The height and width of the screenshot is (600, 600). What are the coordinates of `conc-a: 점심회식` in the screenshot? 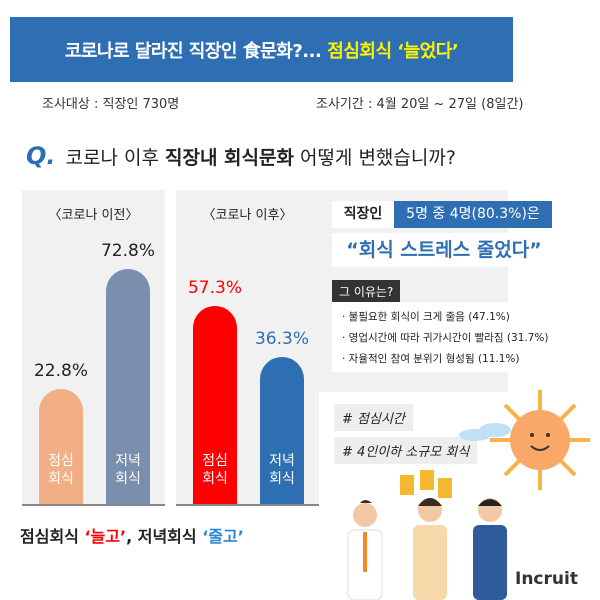 It's located at (49, 536).